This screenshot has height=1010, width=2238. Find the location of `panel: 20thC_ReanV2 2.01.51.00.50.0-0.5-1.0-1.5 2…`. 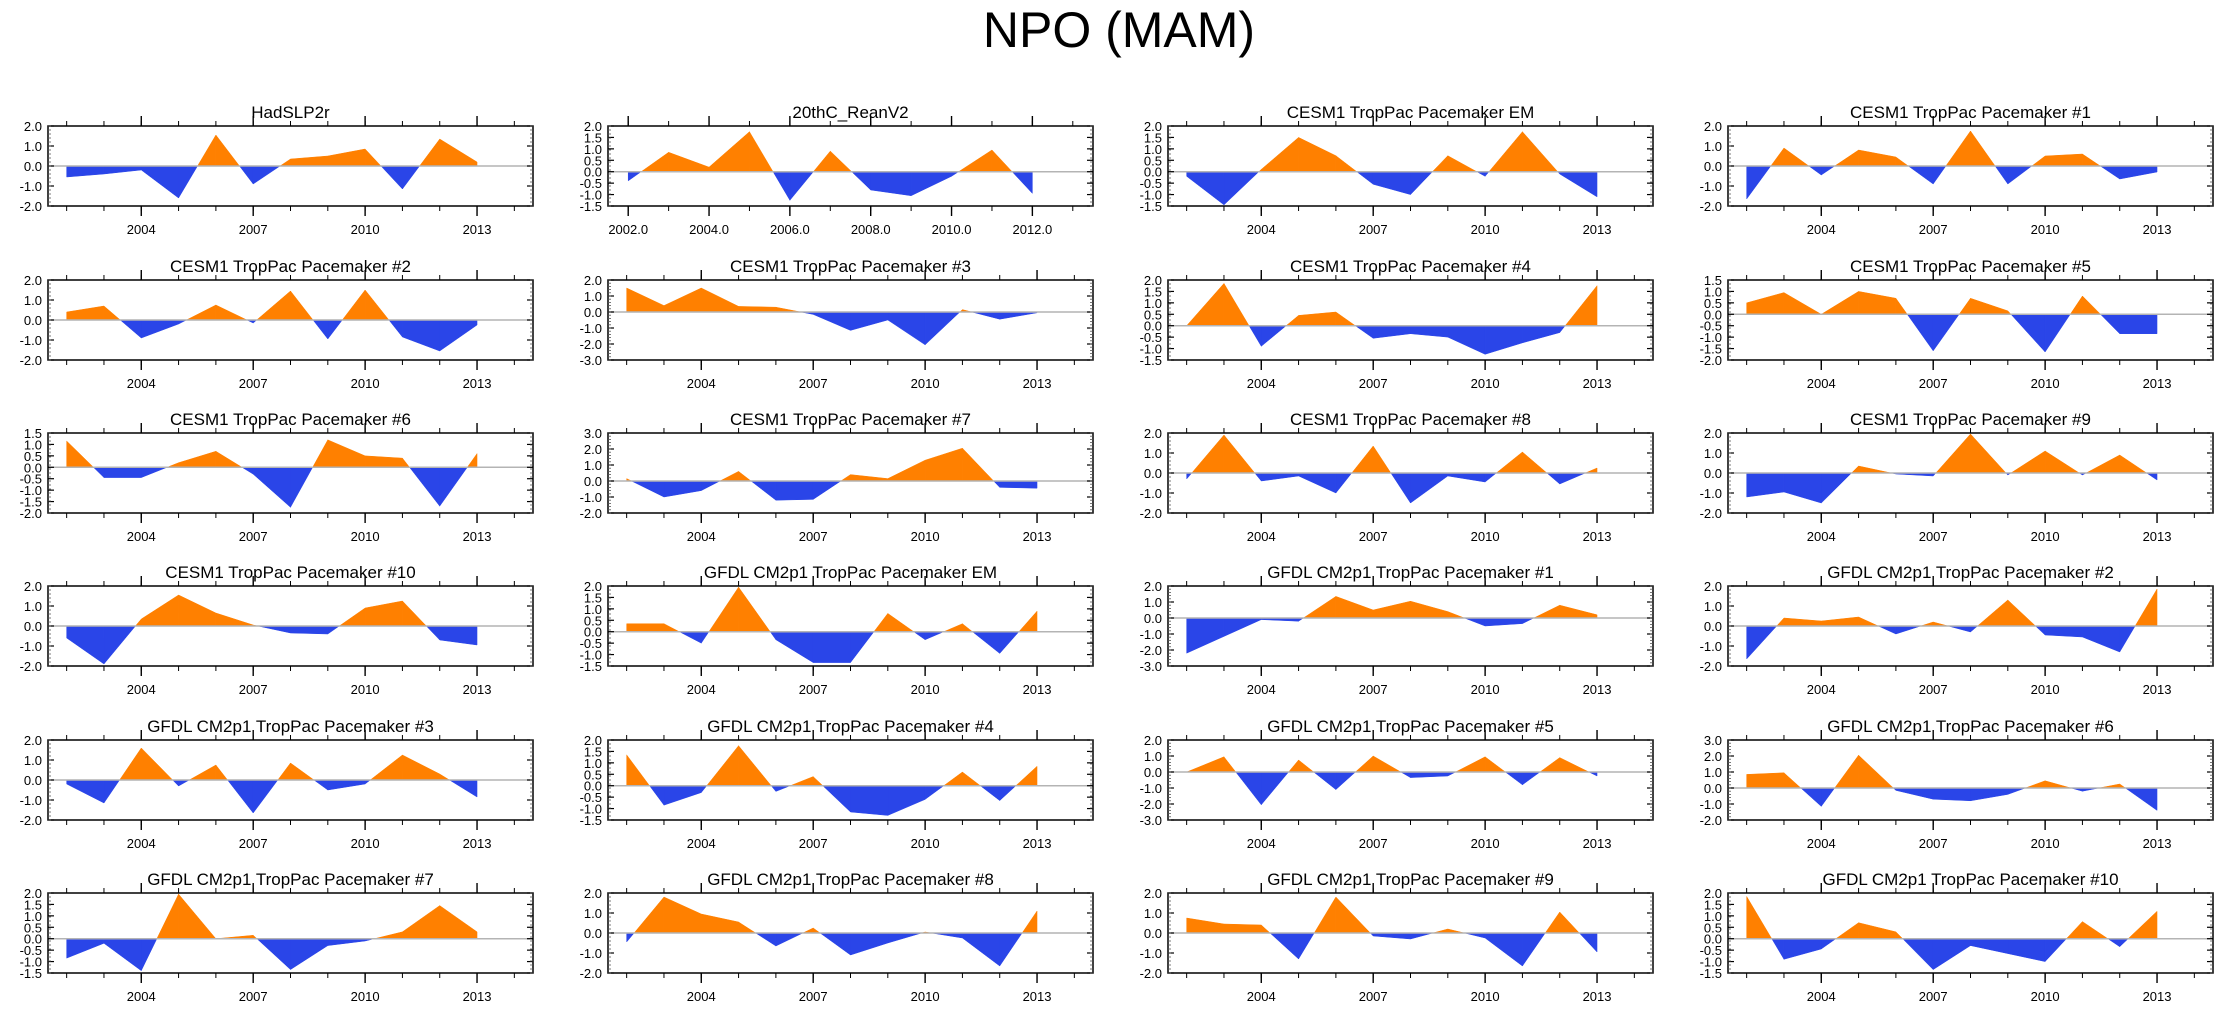

panel: 20thC_ReanV2 2.01.51.00.50.0-0.5-1.0-1.5 2… is located at coordinates (837, 170).